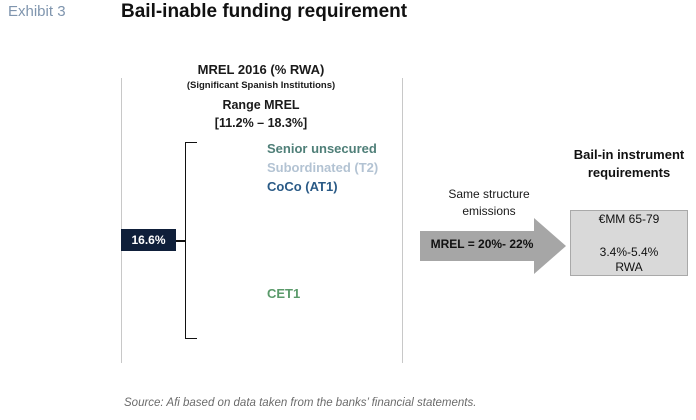 The width and height of the screenshot is (696, 420). What do you see at coordinates (261, 123) in the screenshot?
I see `range-value: [11.2% – 18.3%]` at bounding box center [261, 123].